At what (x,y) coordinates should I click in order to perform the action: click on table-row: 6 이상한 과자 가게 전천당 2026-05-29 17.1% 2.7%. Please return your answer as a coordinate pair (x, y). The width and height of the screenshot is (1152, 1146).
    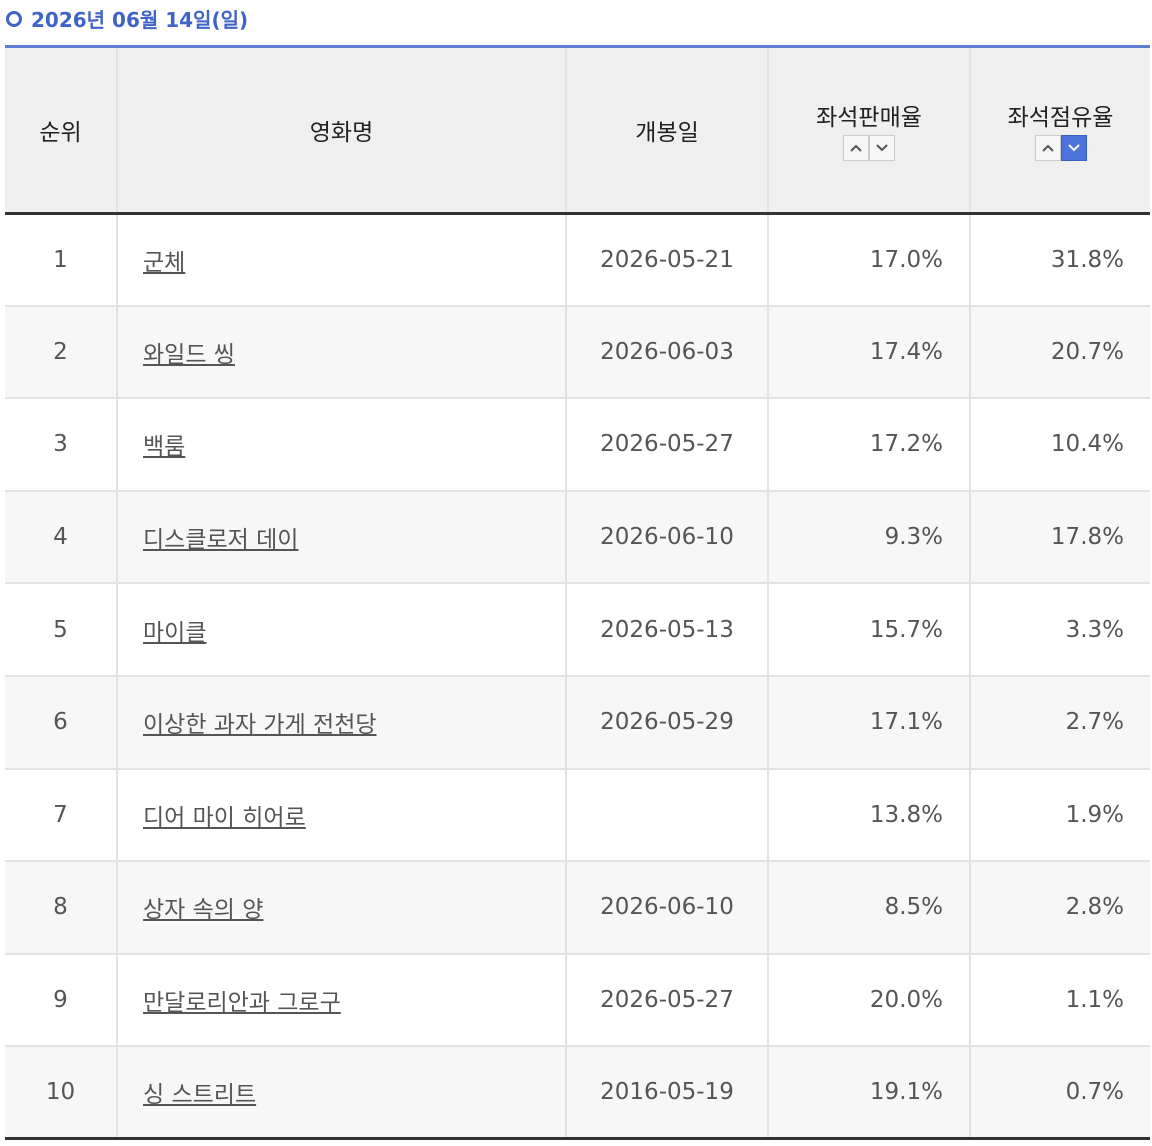
    Looking at the image, I should click on (577, 722).